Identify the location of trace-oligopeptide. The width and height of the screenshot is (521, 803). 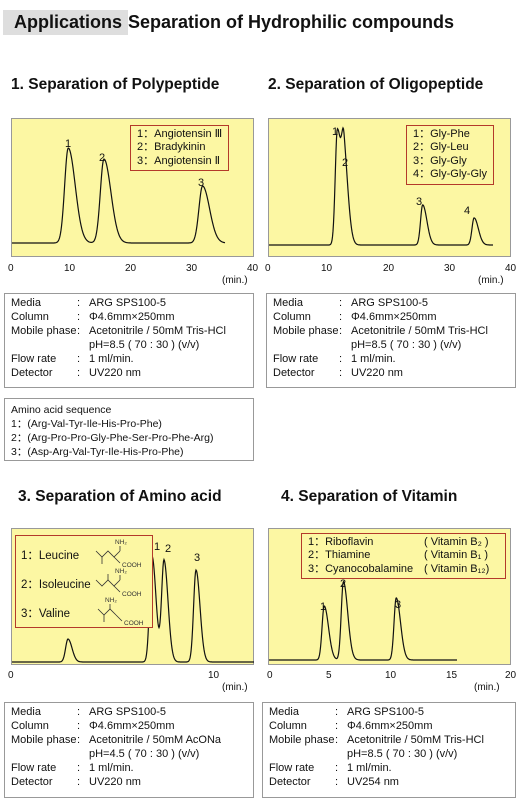
(381, 186).